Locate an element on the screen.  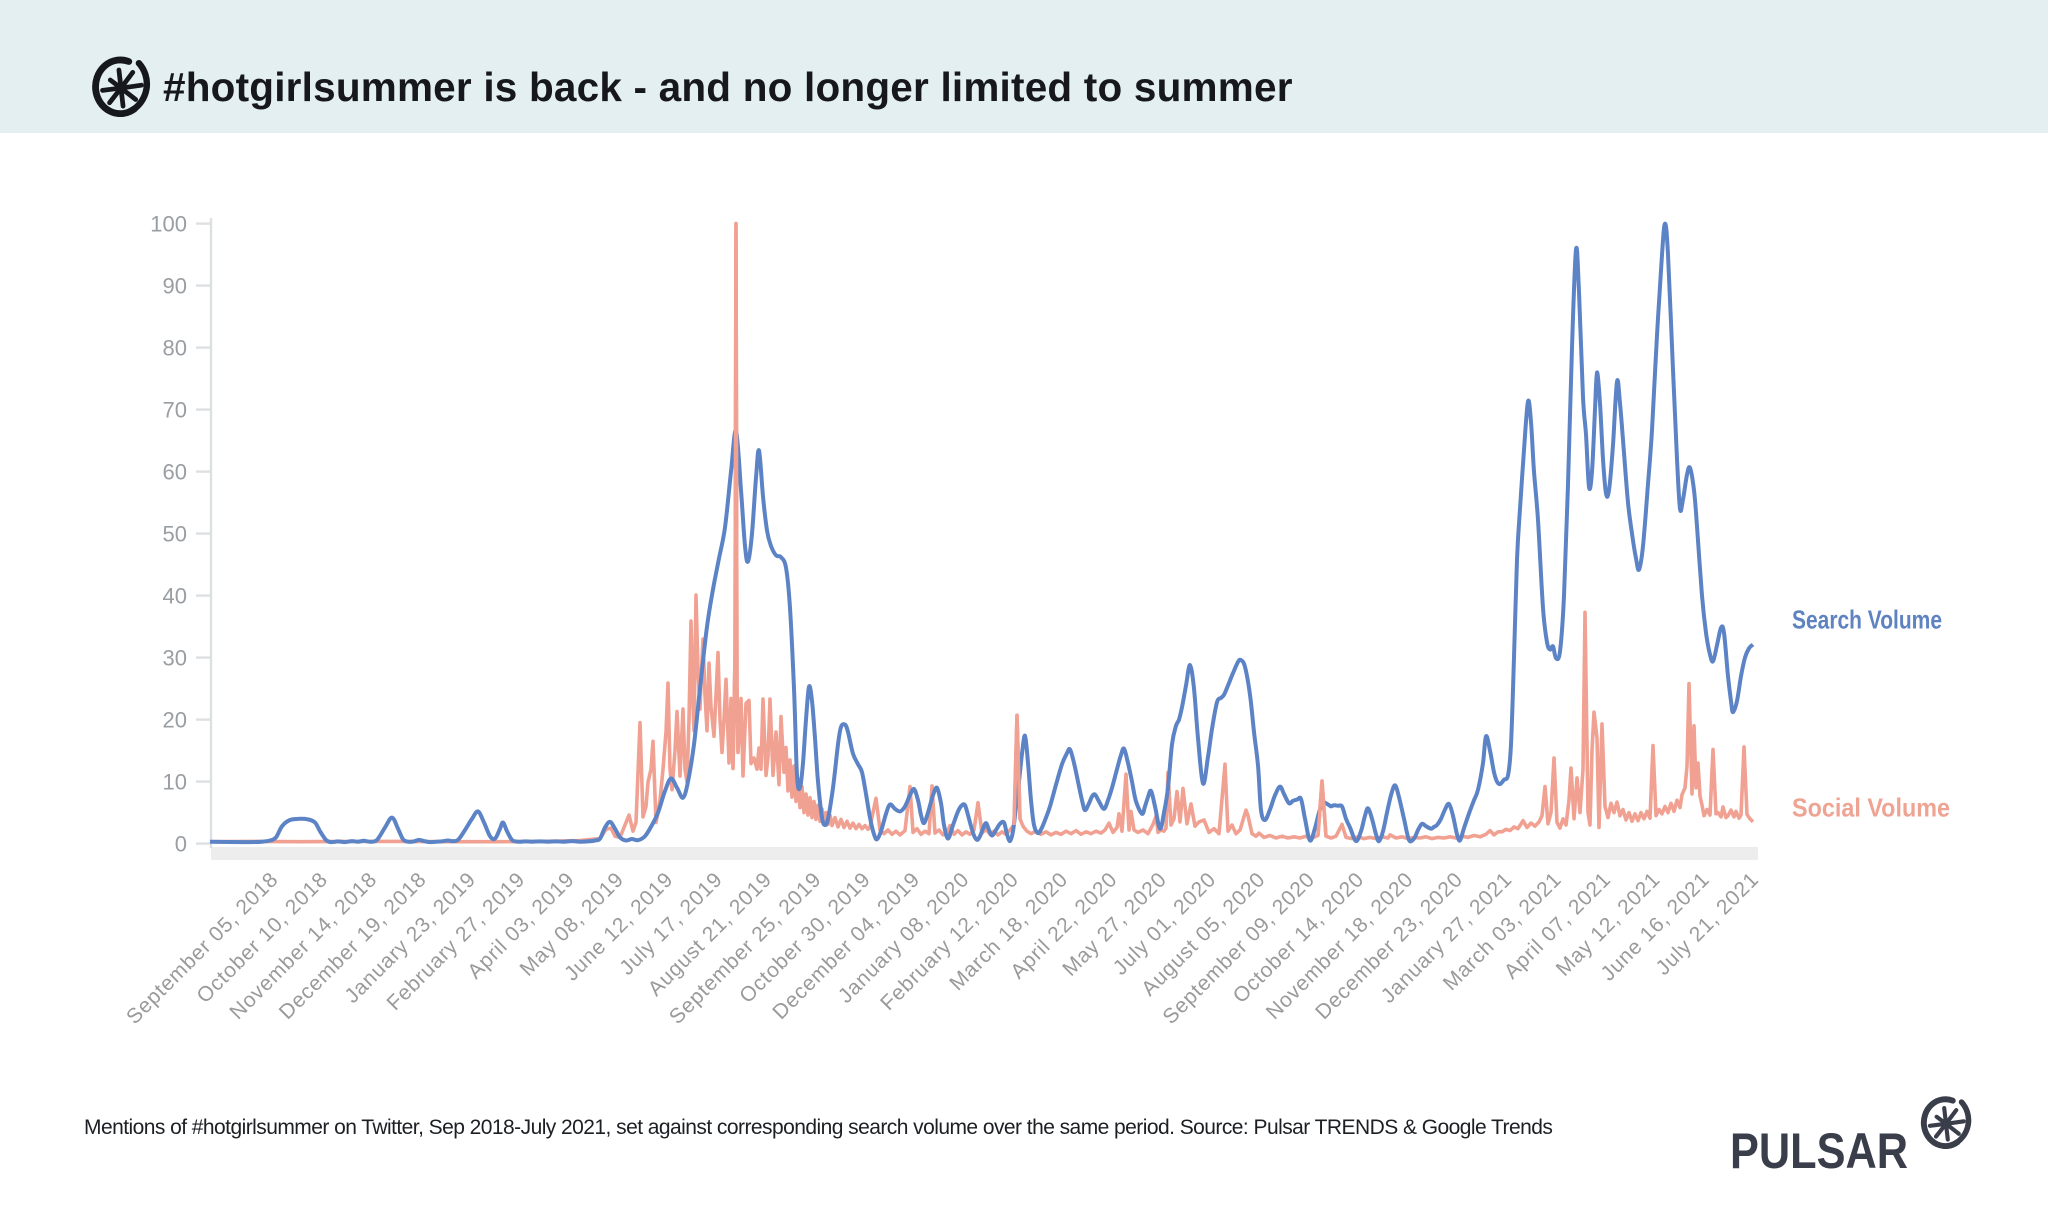
svg-text: 50 is located at coordinates (175, 534).